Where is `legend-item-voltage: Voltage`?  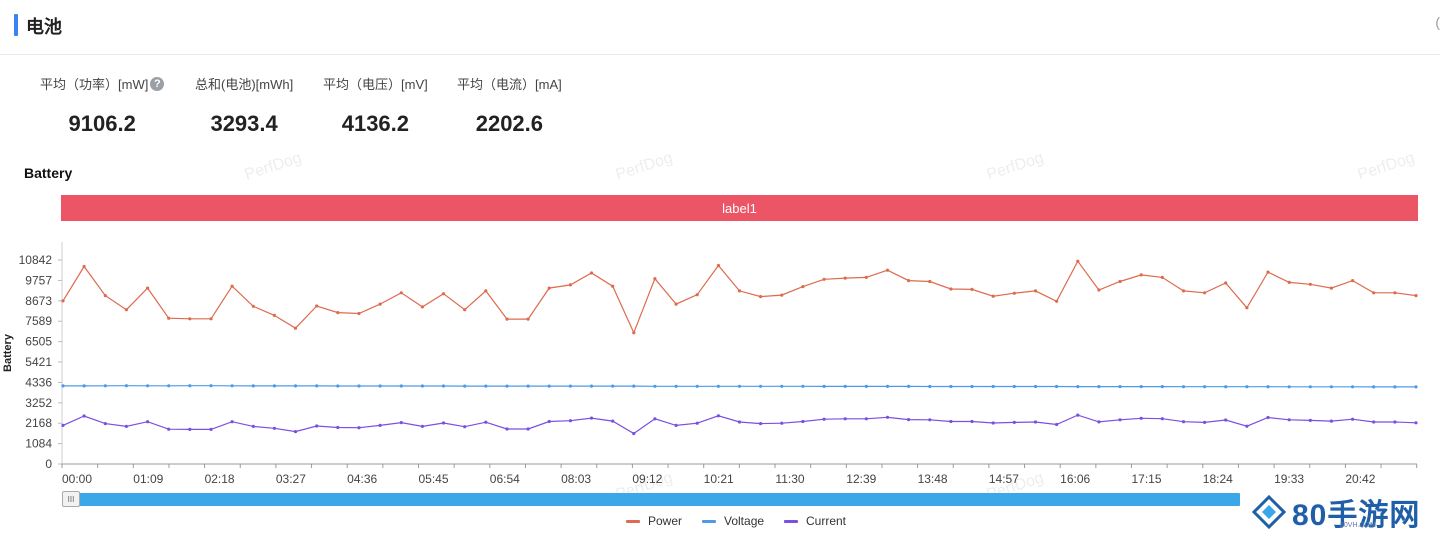
legend-item-voltage: Voltage is located at coordinates (733, 521).